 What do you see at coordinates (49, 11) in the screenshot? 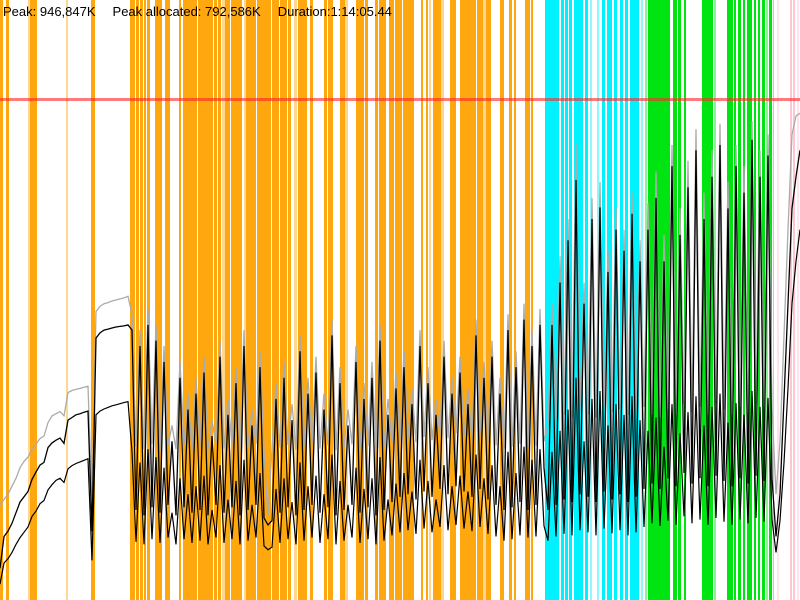
I see `peak-label: Peak: 946,847K` at bounding box center [49, 11].